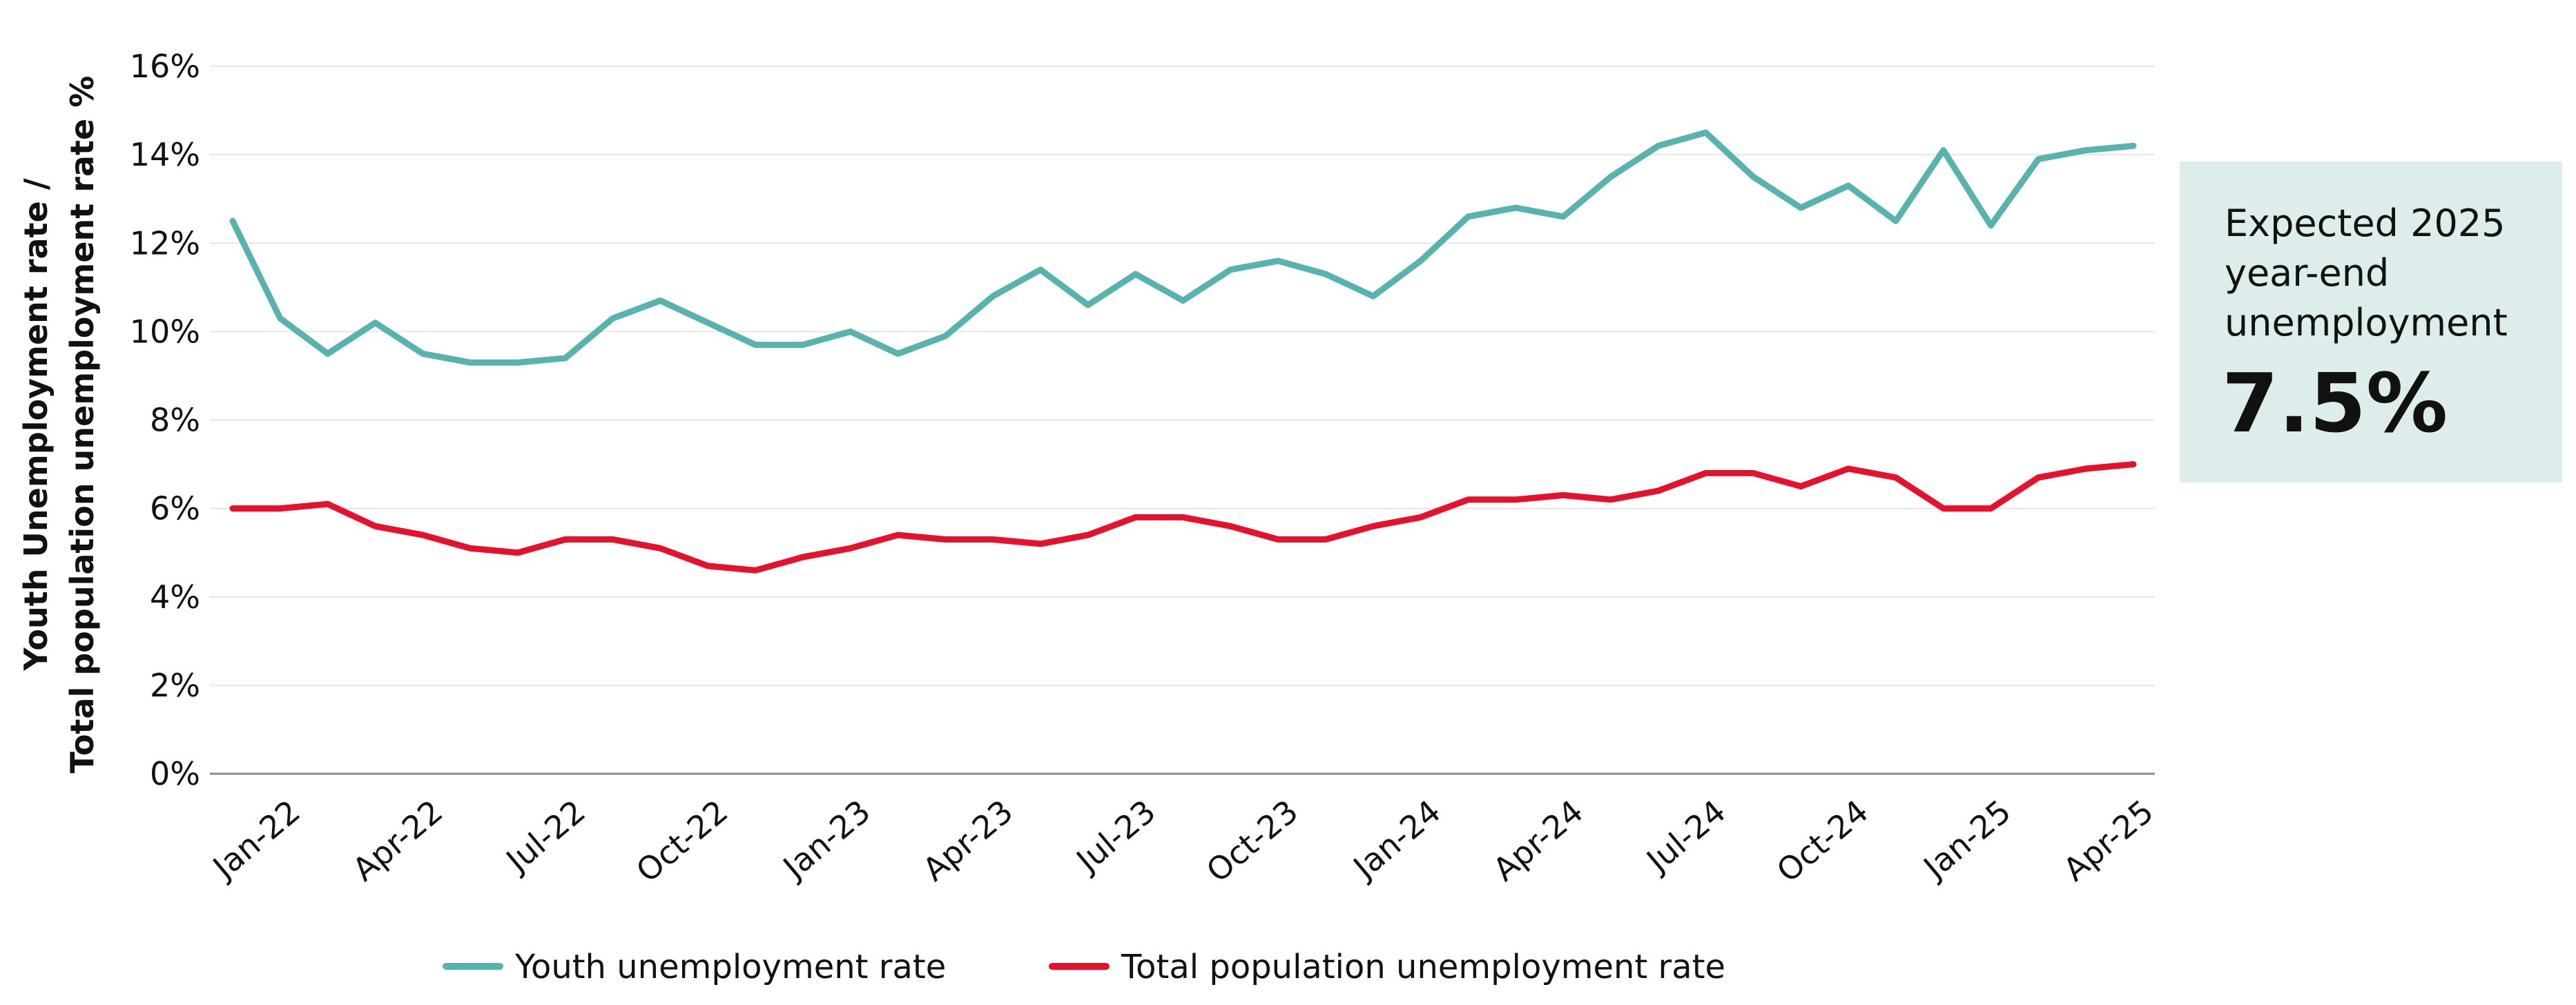 This screenshot has width=2576, height=1005. Describe the element at coordinates (730, 967) in the screenshot. I see `legend-label: Youth unemployment rate` at that location.